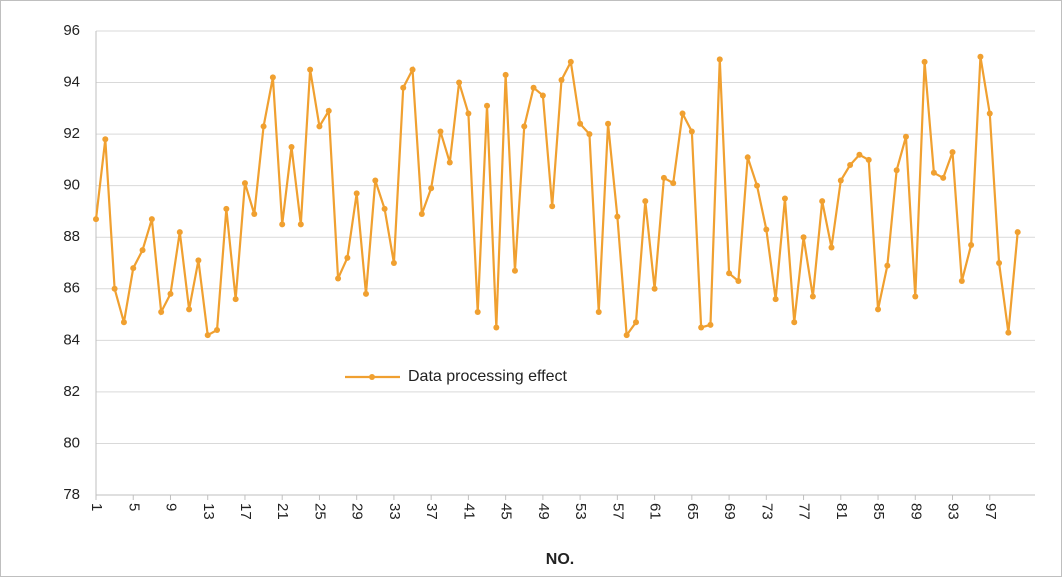  What do you see at coordinates (71, 236) in the screenshot?
I see `y-tick-label: 88` at bounding box center [71, 236].